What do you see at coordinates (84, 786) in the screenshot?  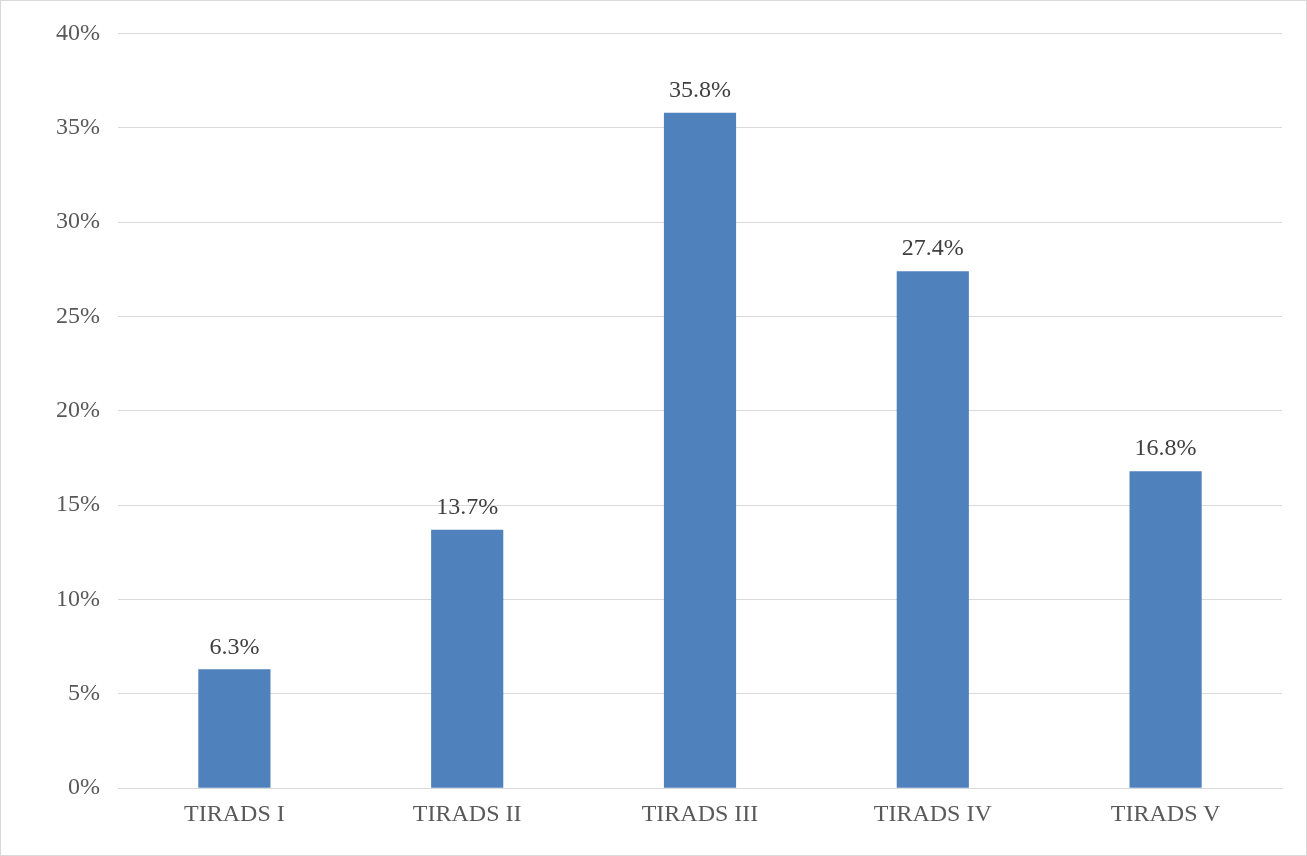 I see `y-tick-label: 0%` at bounding box center [84, 786].